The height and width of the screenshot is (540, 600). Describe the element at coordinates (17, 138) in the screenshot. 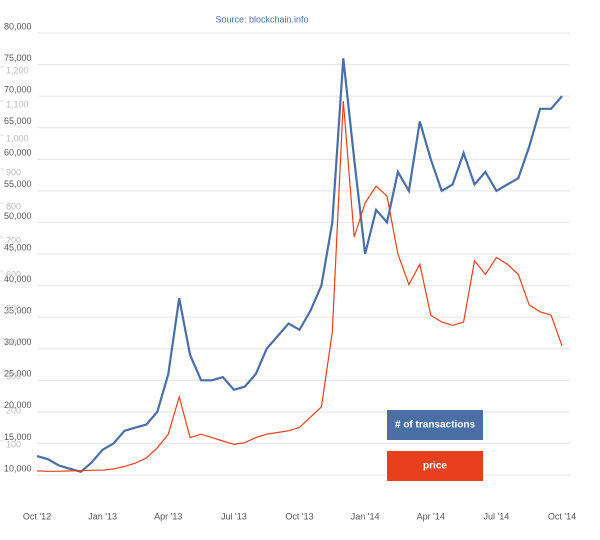

I see `y2-tick-label: 1,000` at that location.